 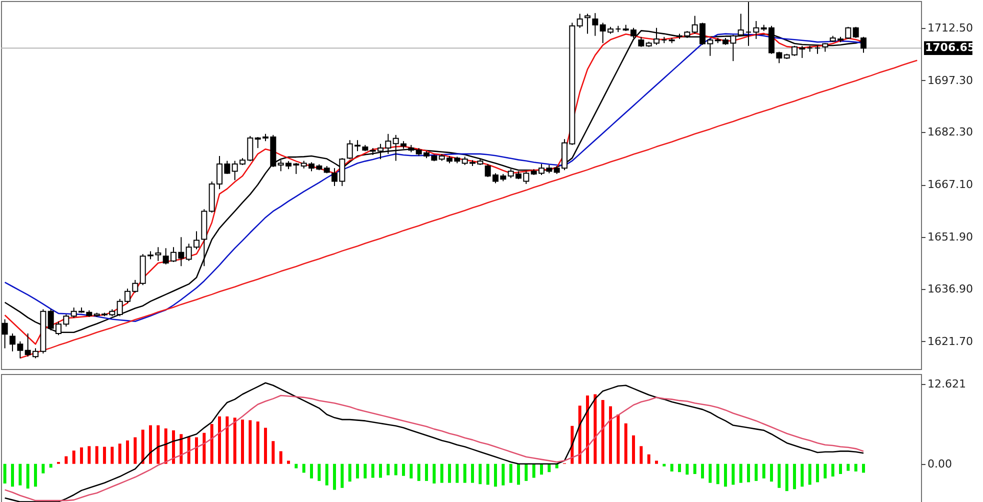 I want to click on y-tick-label: 1651.90, so click(x=950, y=237).